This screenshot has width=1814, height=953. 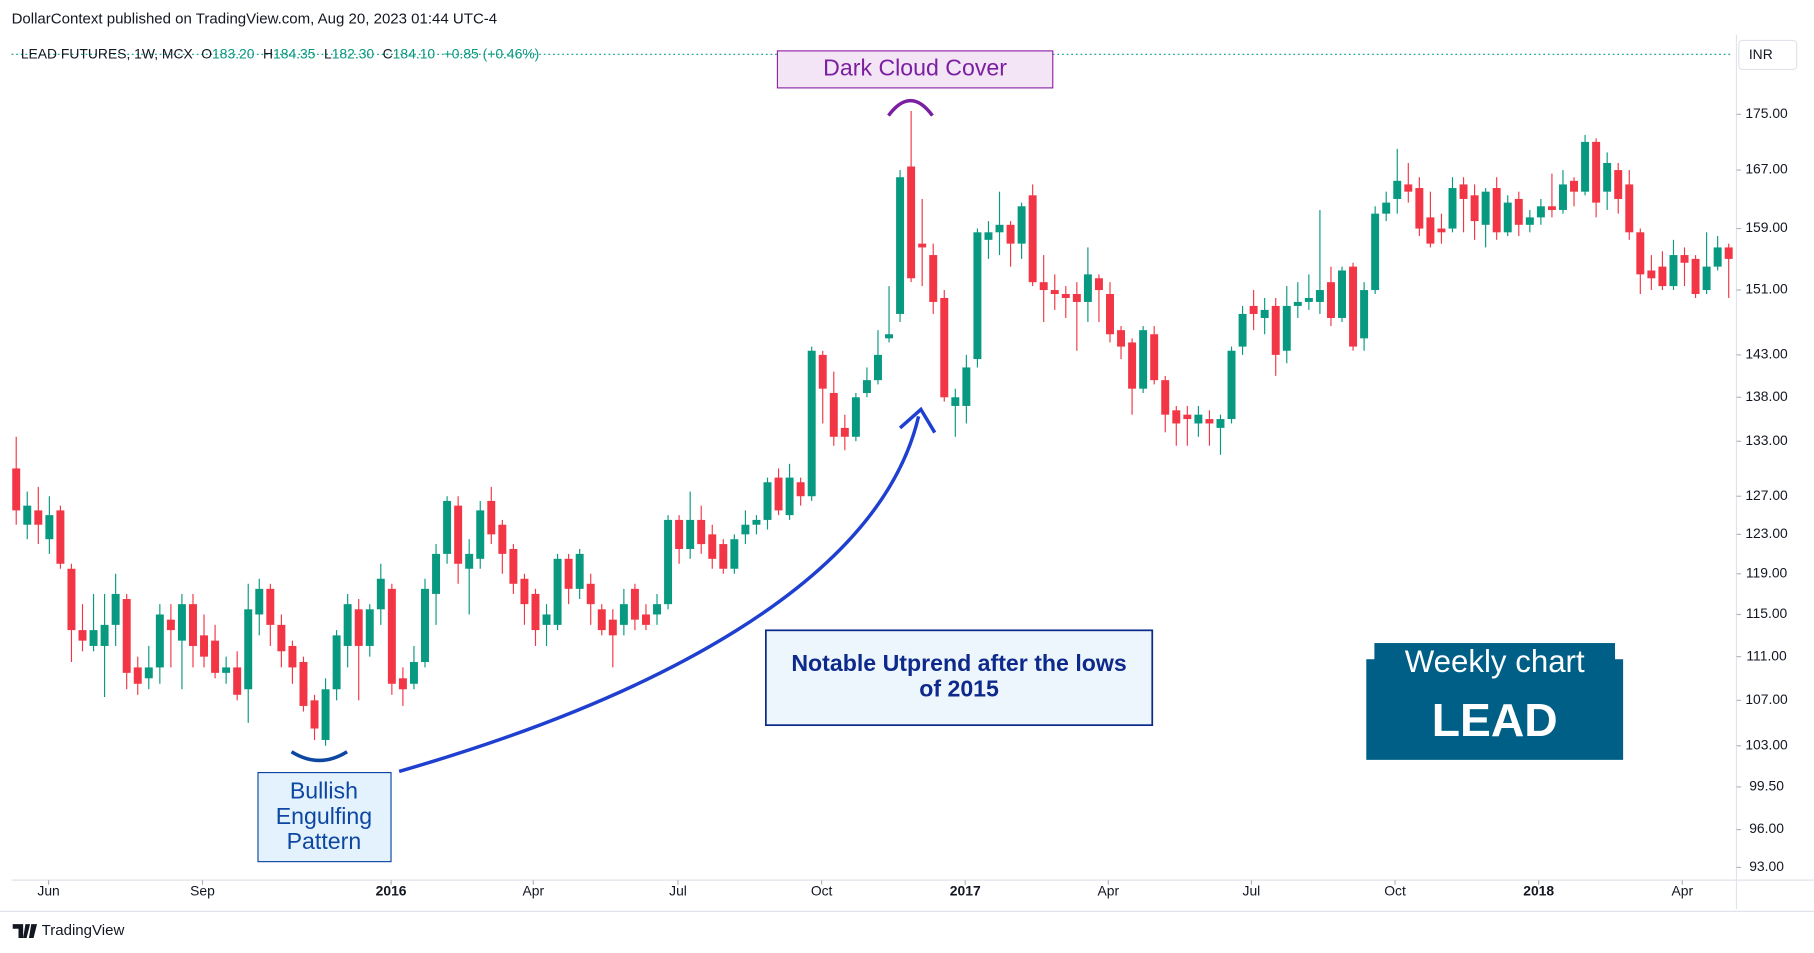 I want to click on x-tick-label: Sep, so click(x=202, y=890).